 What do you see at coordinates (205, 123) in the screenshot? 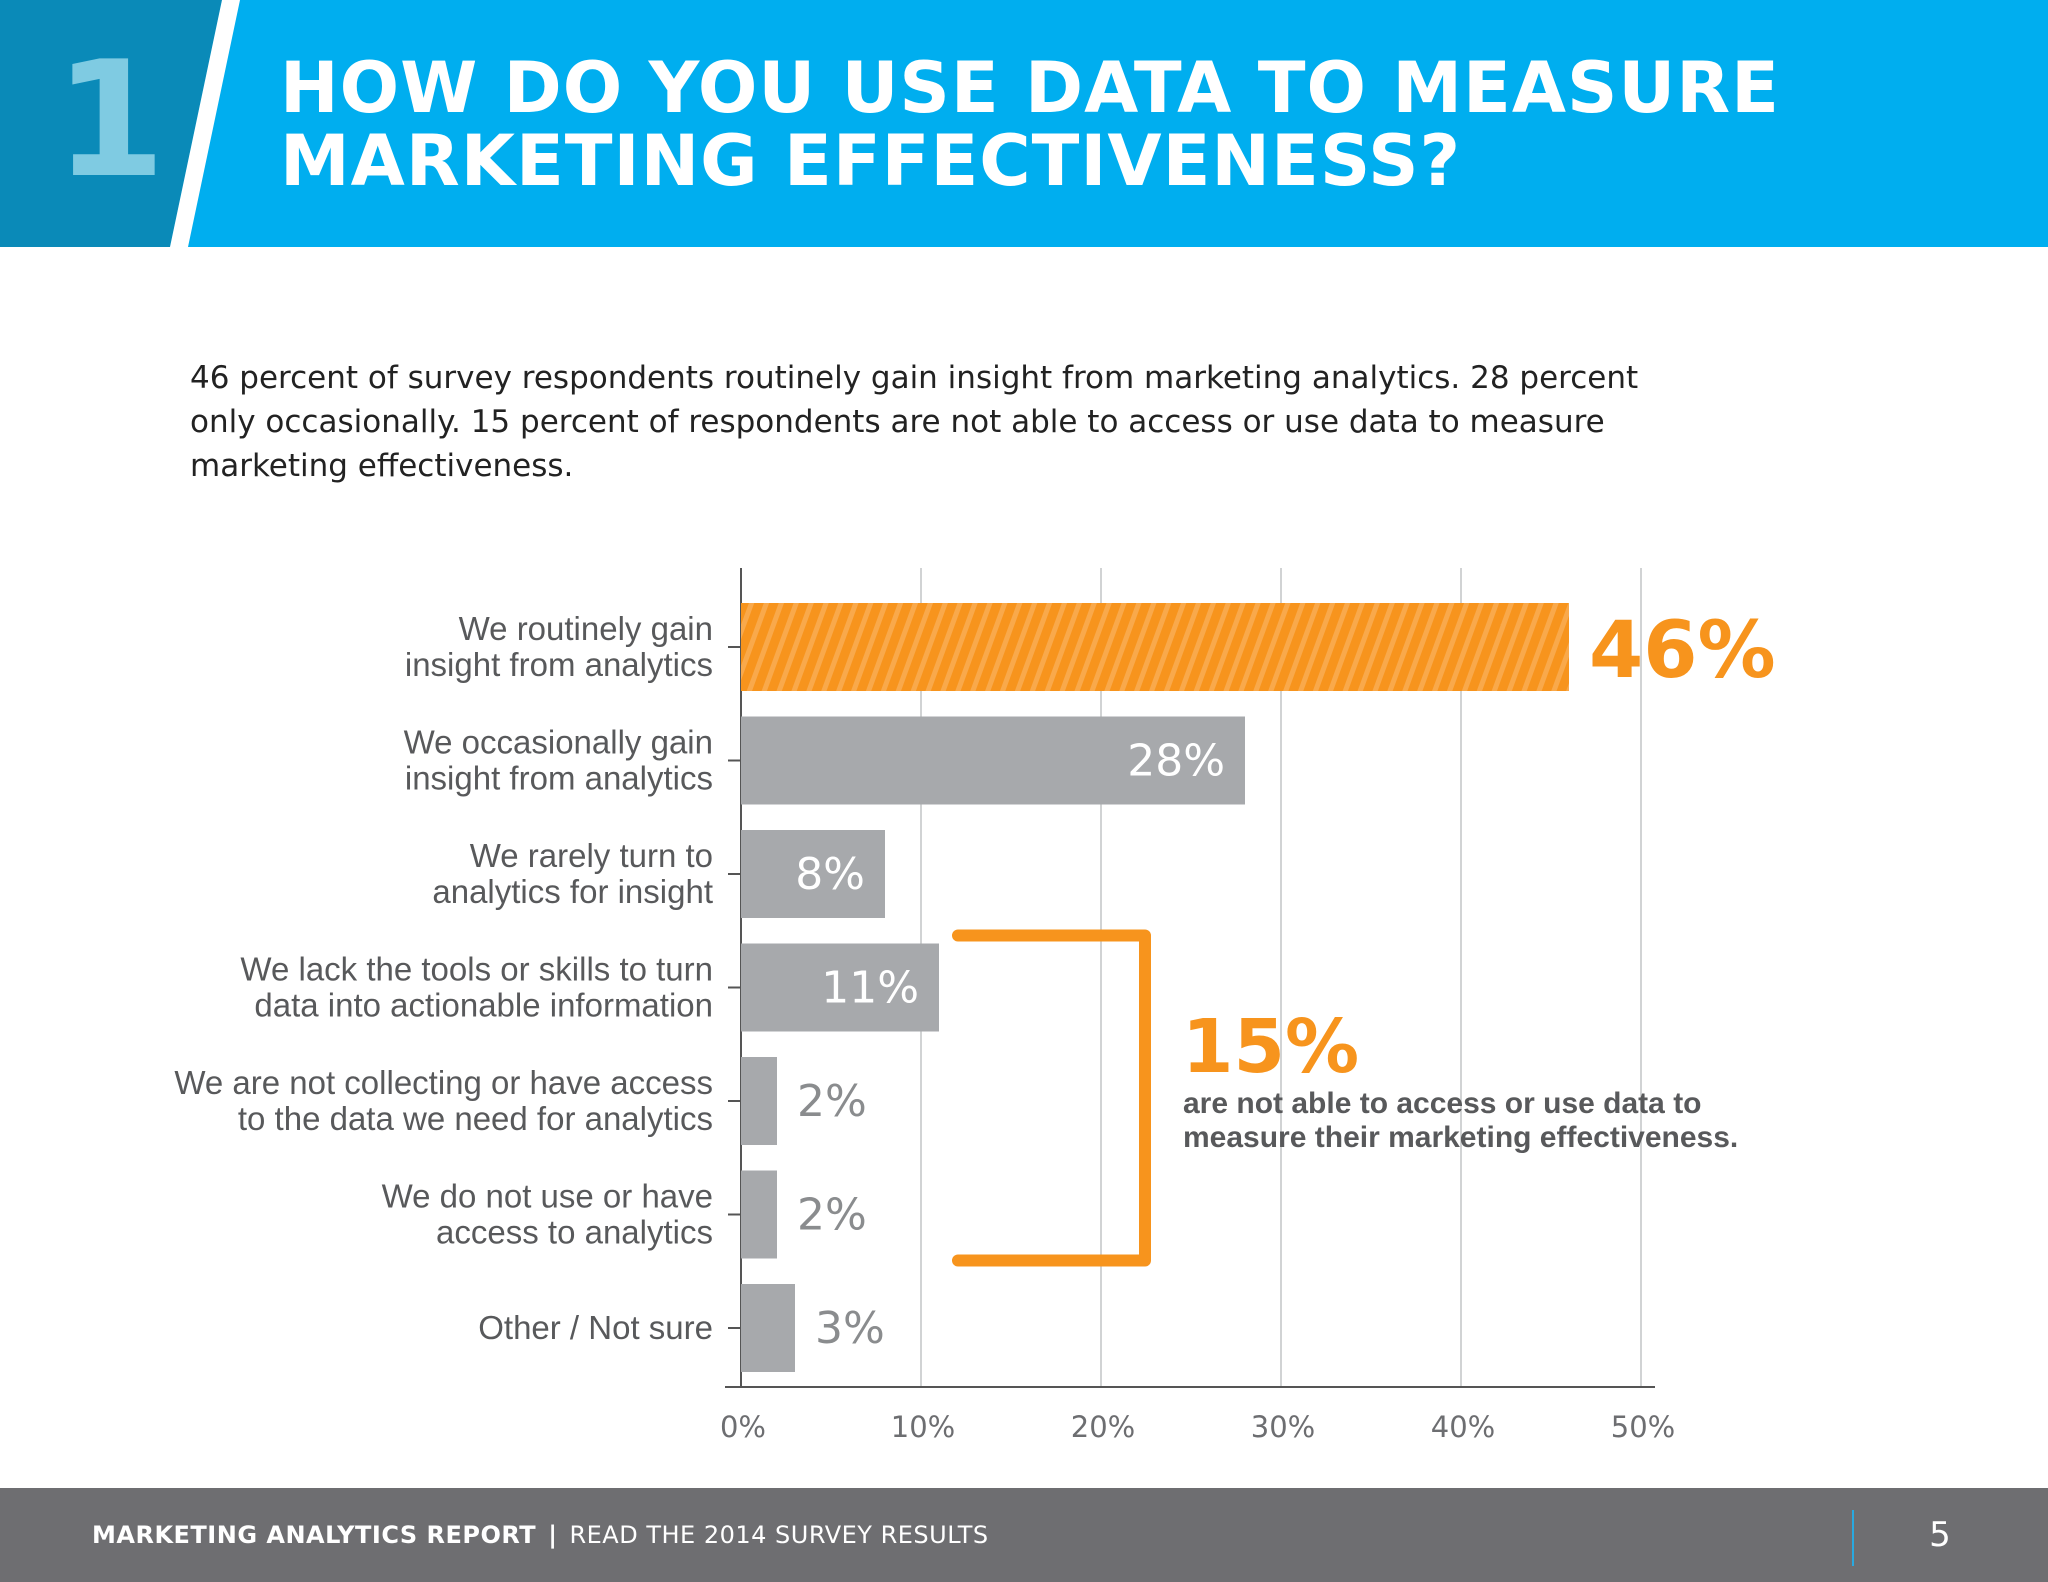
I see `header-slash` at bounding box center [205, 123].